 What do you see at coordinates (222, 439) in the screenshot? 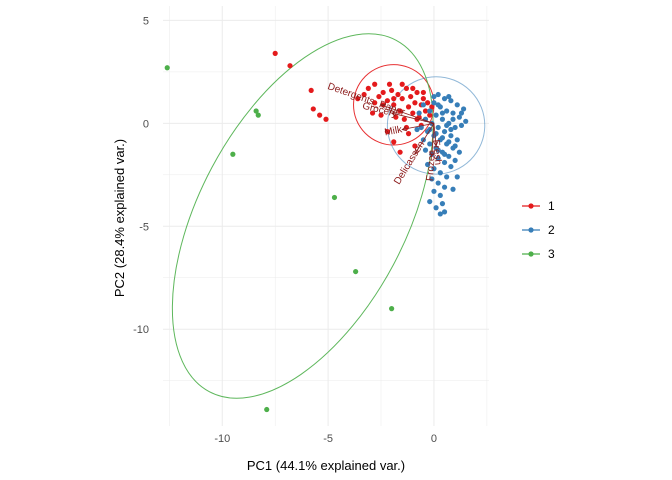
I see `x-tick-label: -10` at bounding box center [222, 439].